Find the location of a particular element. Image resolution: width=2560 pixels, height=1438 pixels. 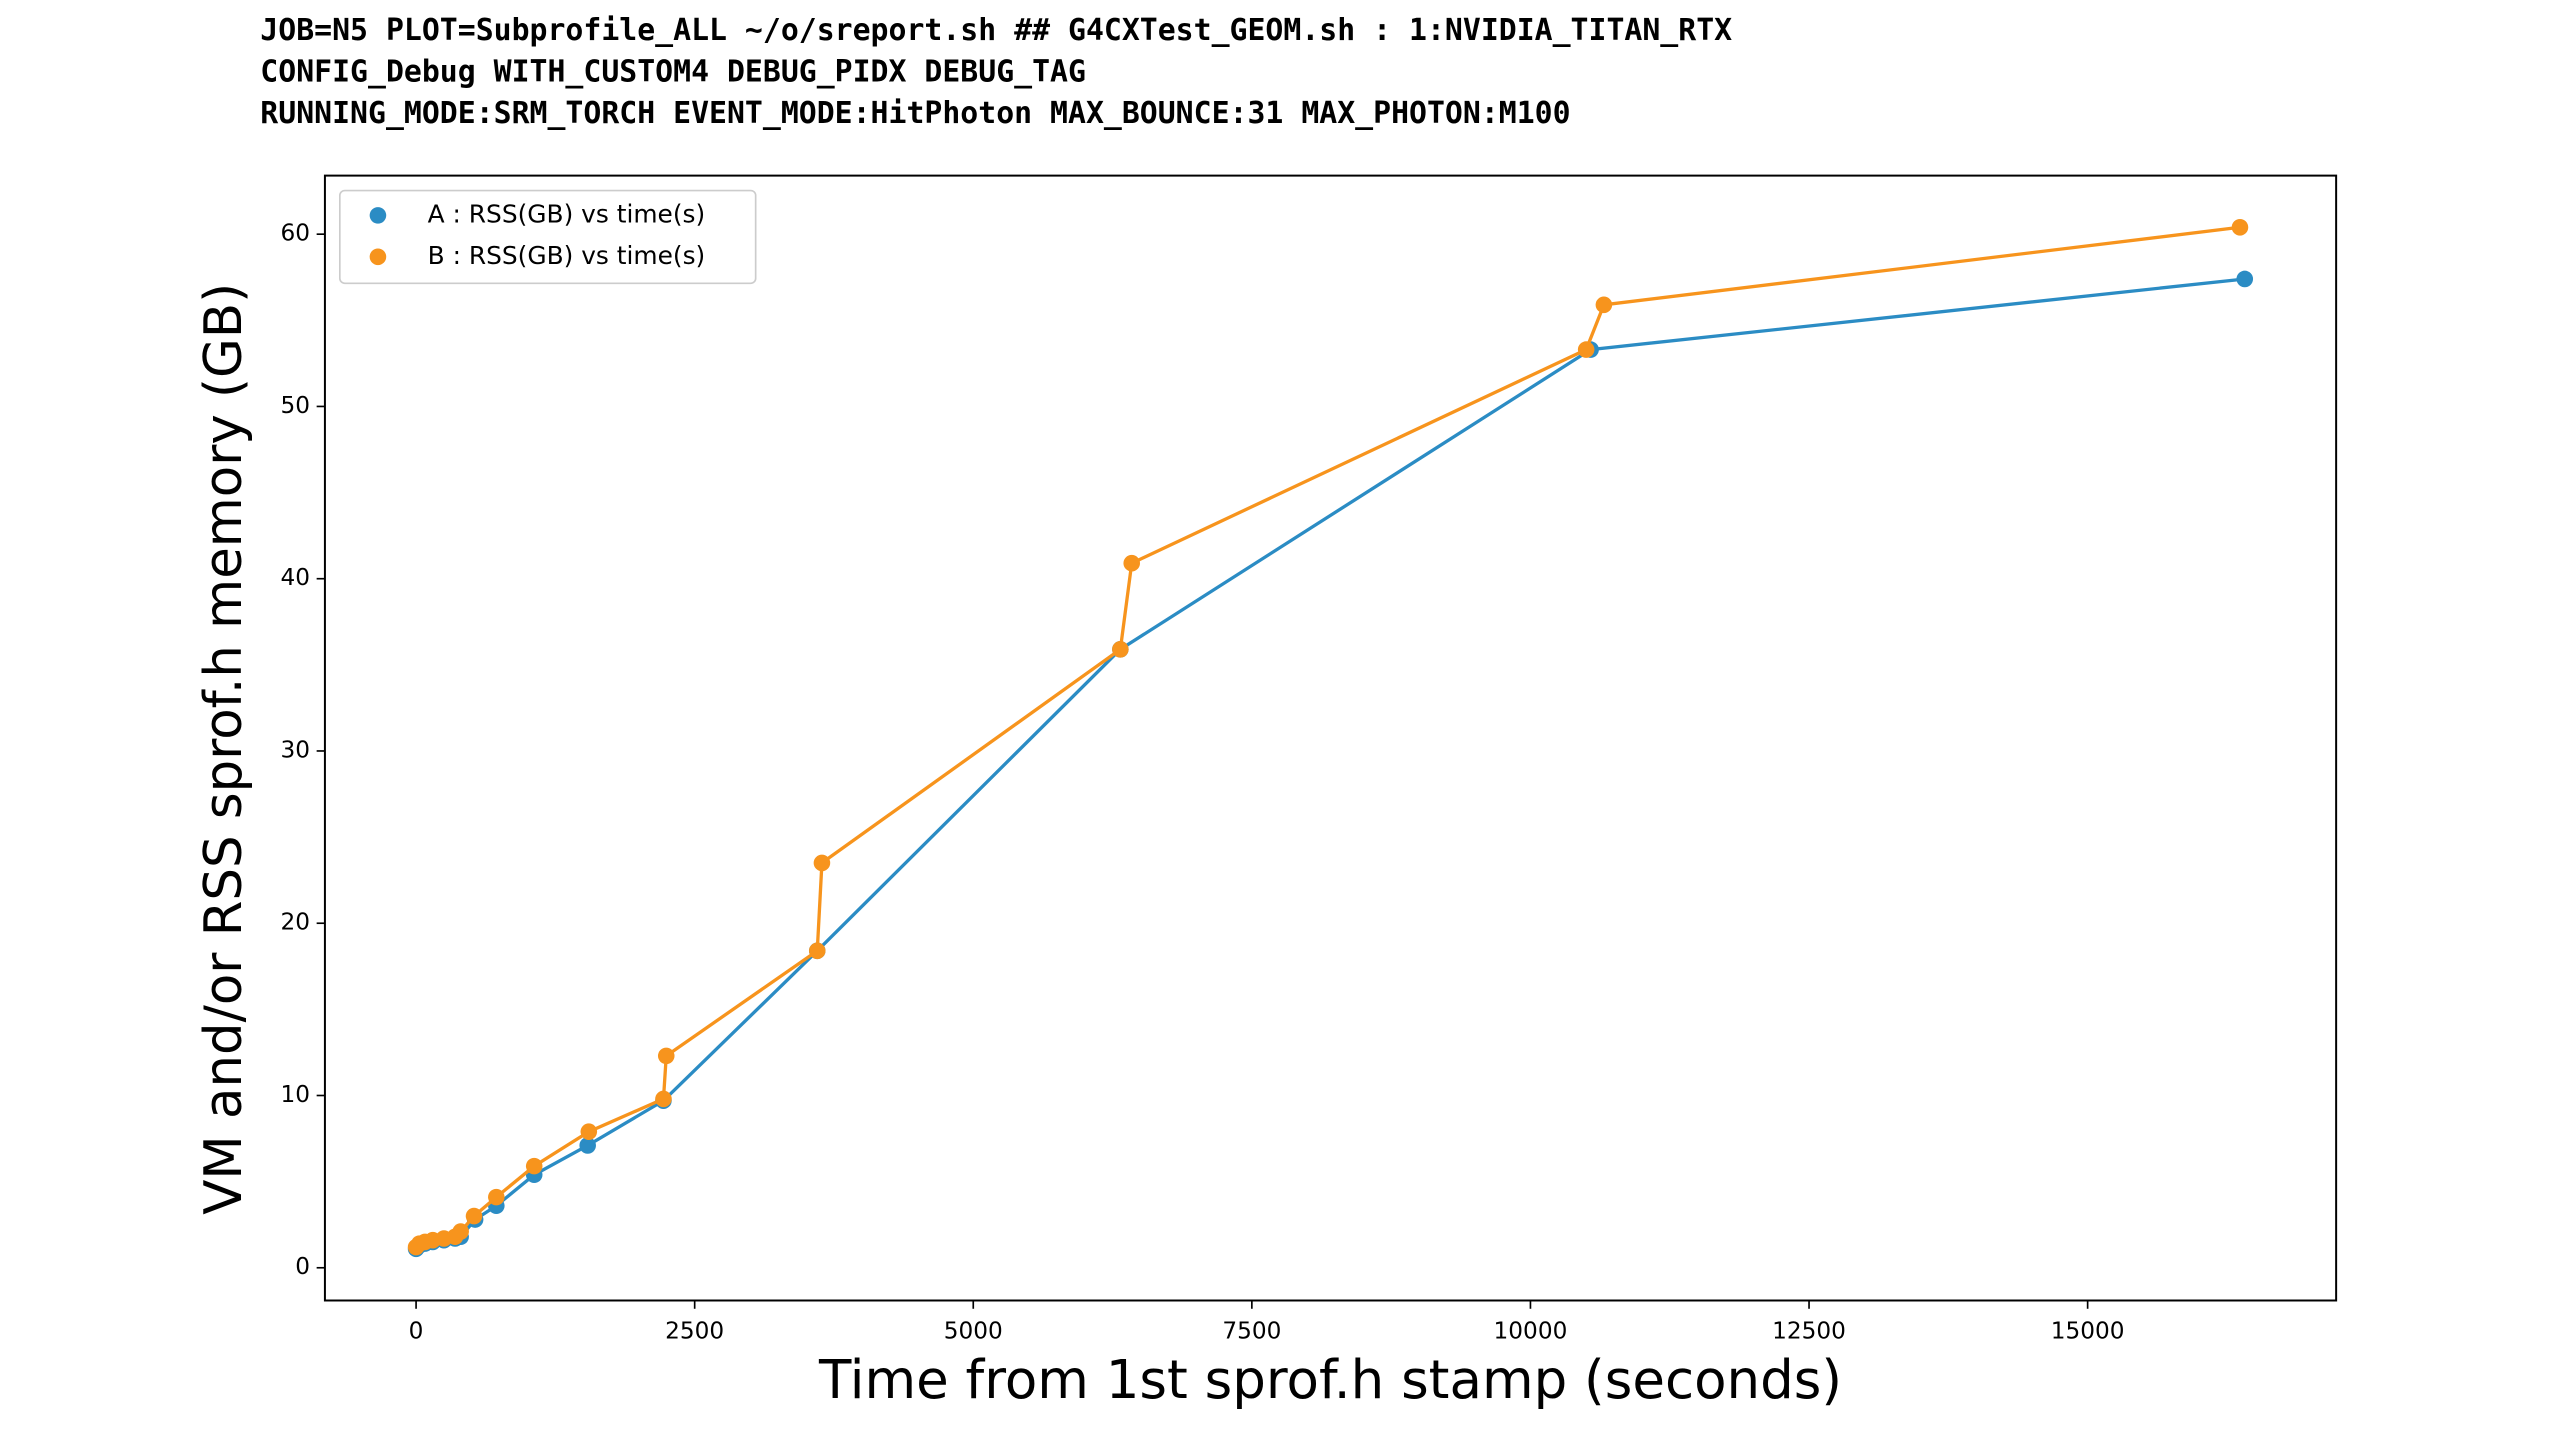

x-tick-label: 7500 is located at coordinates (1251, 1330).